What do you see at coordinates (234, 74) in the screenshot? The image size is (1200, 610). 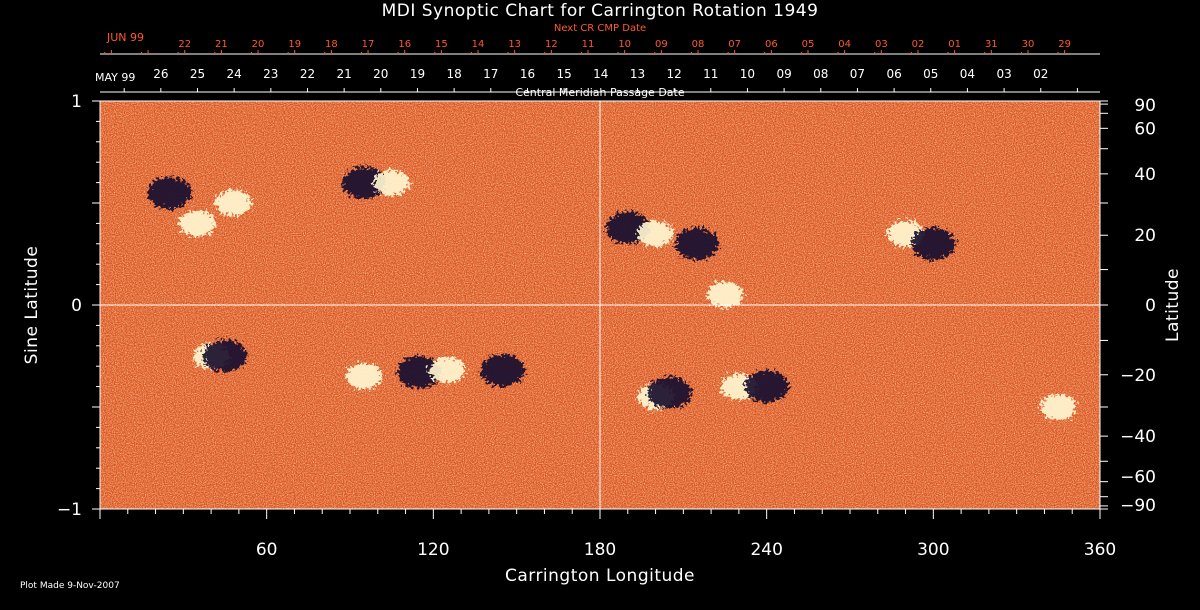 I see `cmp-day-label: 24` at bounding box center [234, 74].